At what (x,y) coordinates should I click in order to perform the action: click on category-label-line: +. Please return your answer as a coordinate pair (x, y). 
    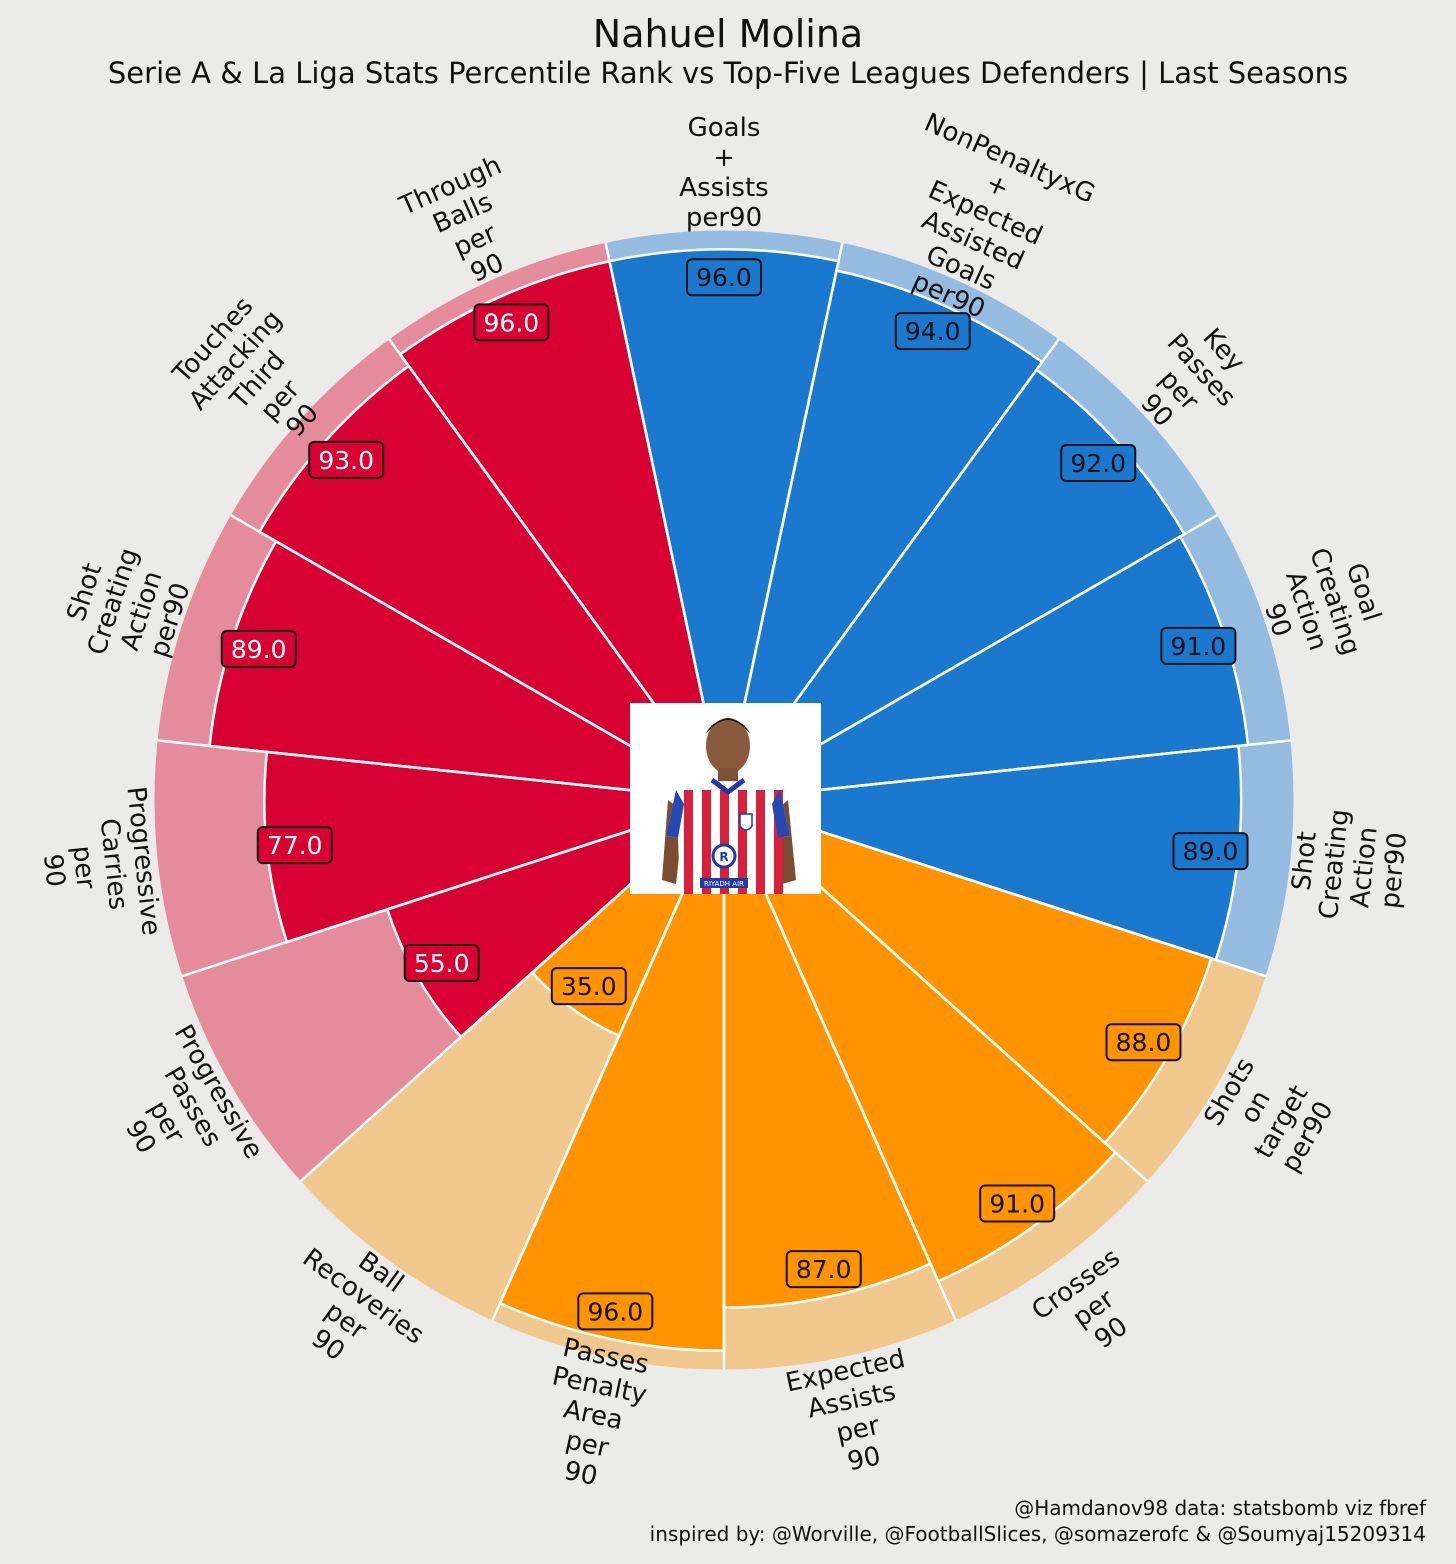
    Looking at the image, I should click on (724, 158).